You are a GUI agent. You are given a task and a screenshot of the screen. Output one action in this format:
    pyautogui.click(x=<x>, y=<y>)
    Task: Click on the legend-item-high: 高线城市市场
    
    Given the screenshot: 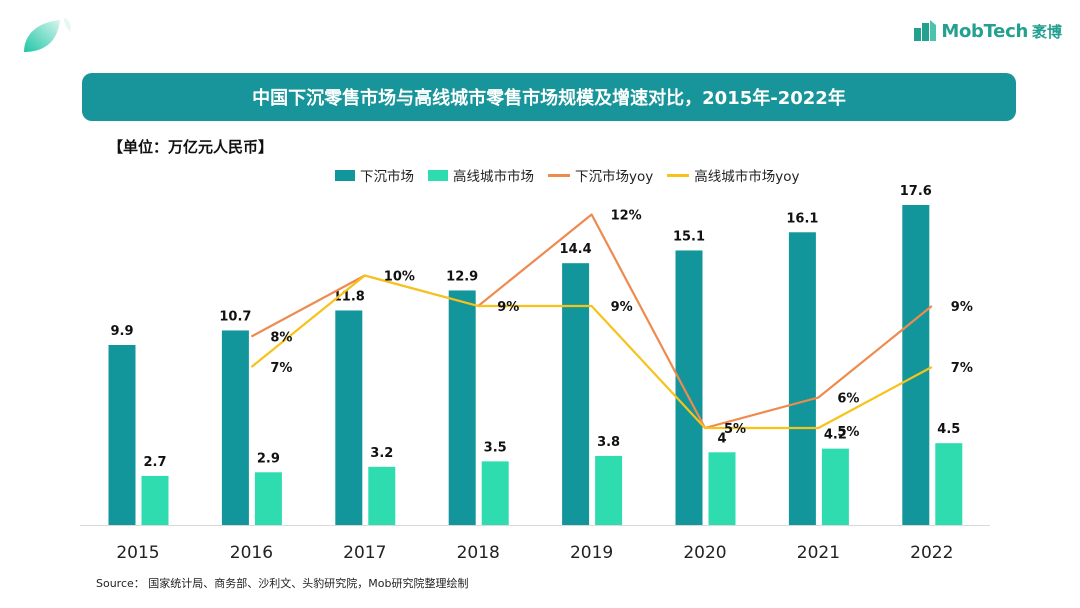 What is the action you would take?
    pyautogui.click(x=481, y=175)
    